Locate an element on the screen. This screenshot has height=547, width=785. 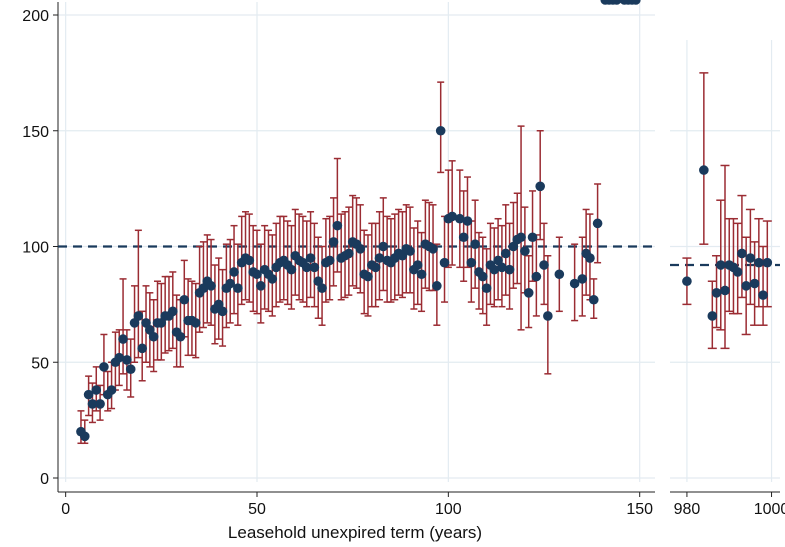
x-tick-label: 980 is located at coordinates (687, 509).